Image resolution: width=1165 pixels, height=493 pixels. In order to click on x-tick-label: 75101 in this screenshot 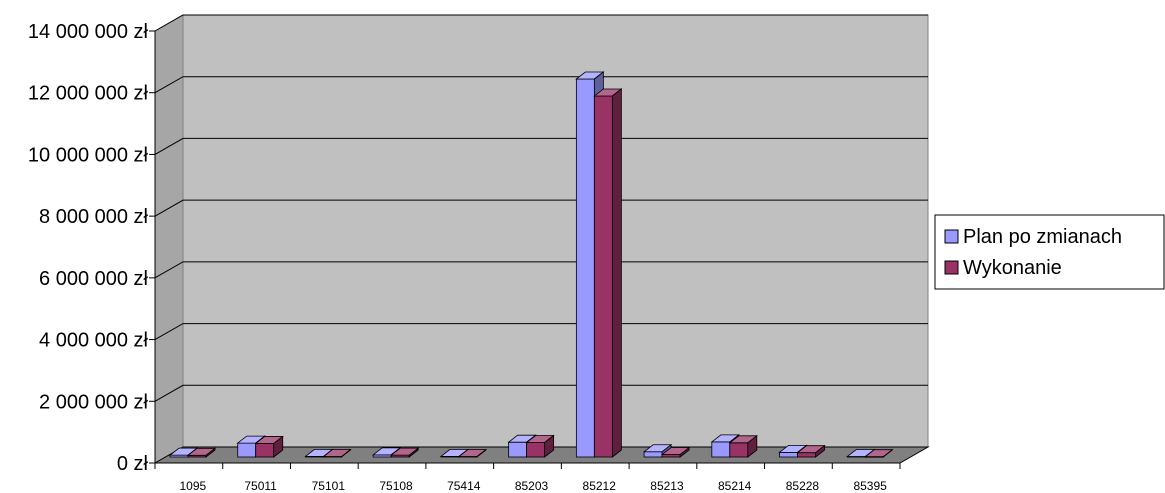, I will do `click(329, 486)`.